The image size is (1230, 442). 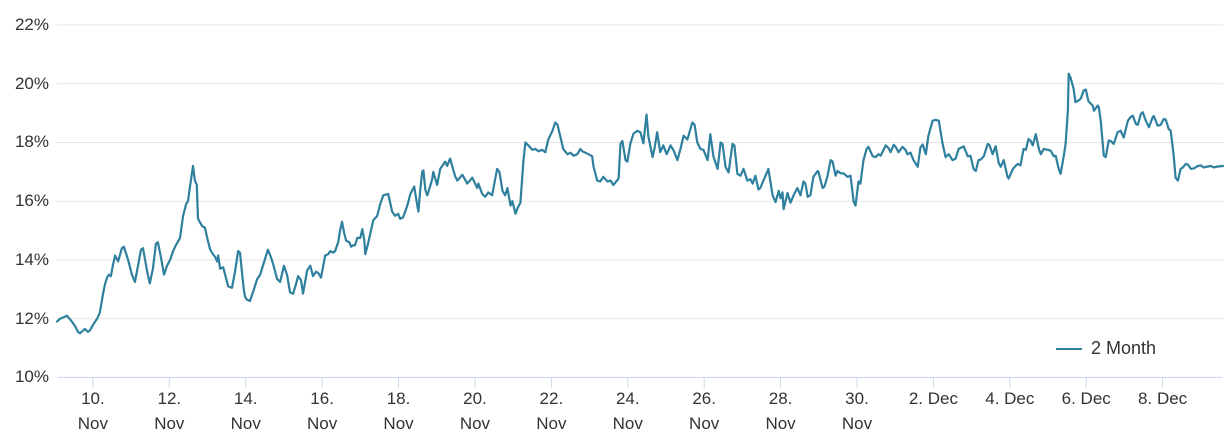 I want to click on x-axis-label-20-Nov: 20. Nov, so click(x=475, y=411).